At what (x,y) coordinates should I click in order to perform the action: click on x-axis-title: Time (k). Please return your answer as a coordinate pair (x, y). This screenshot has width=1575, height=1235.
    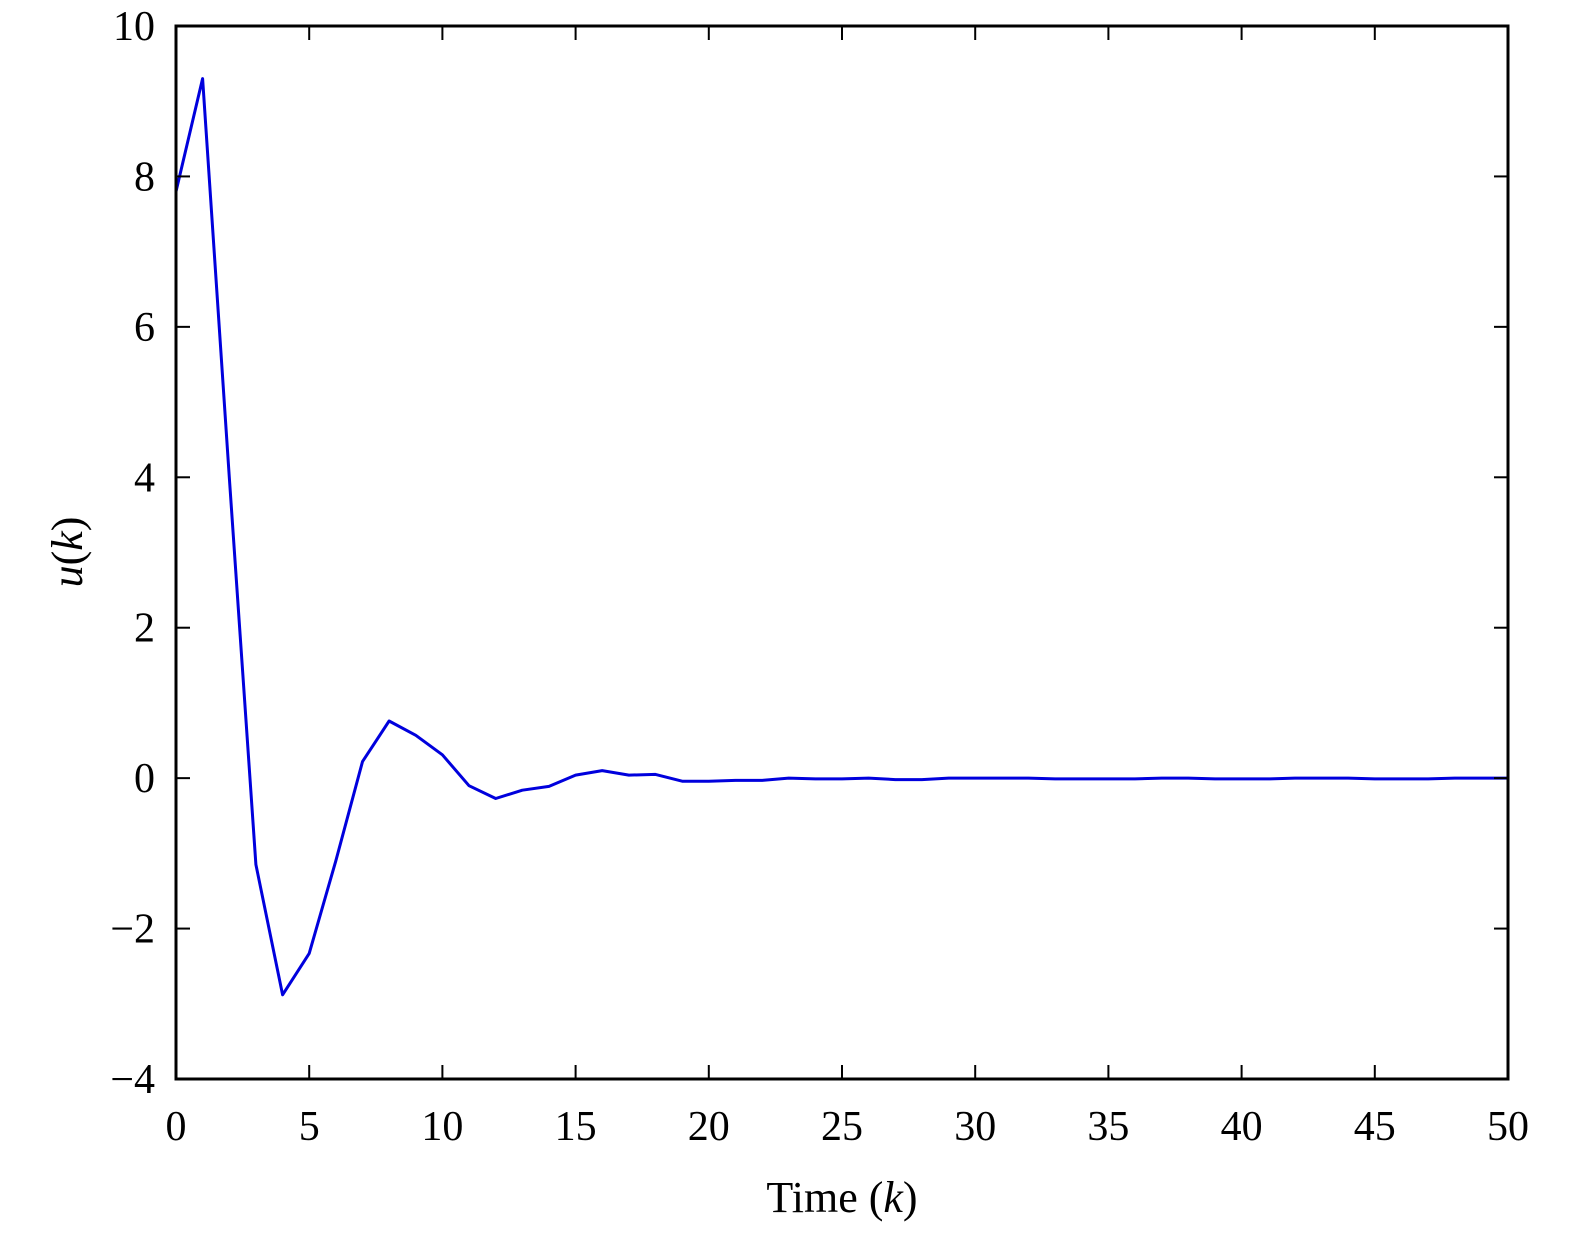
    Looking at the image, I should click on (841, 1197).